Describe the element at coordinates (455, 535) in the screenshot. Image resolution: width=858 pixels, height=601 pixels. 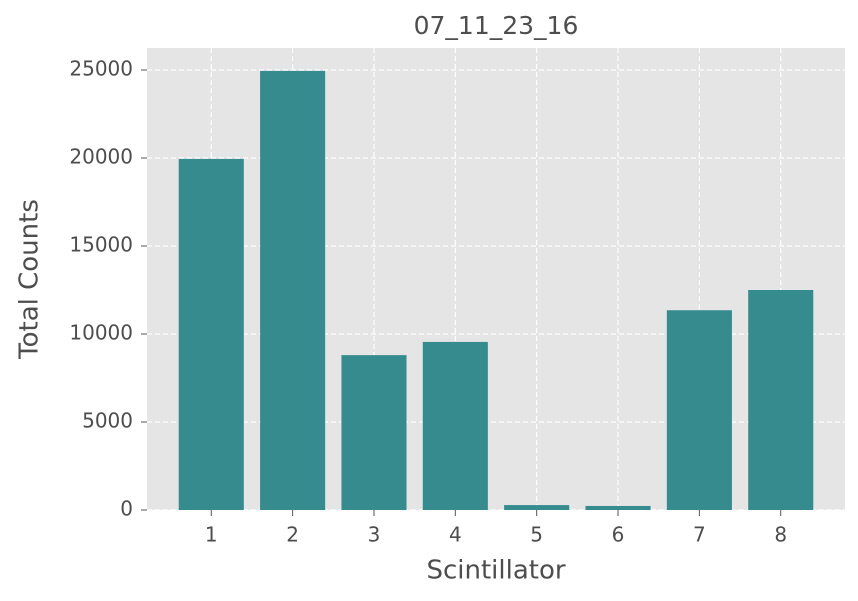
I see `x-tick-label: 4` at that location.